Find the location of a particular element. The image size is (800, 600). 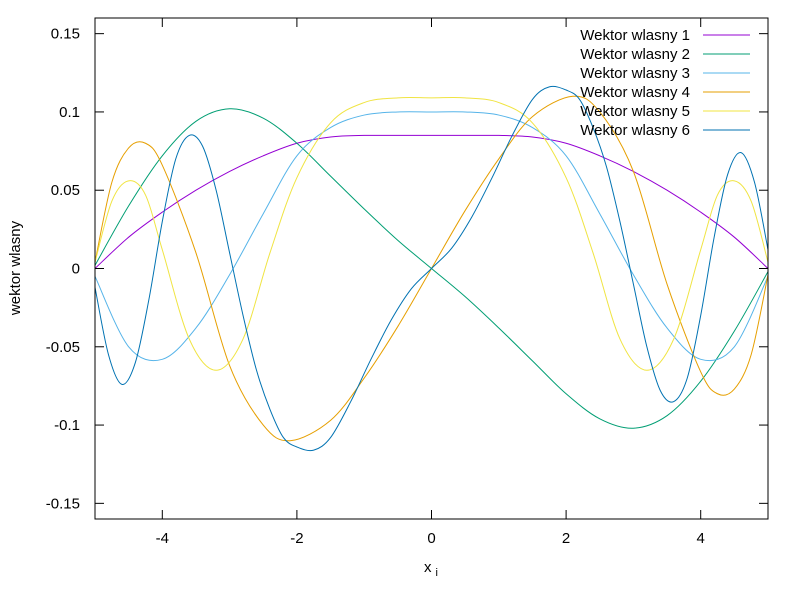

legend-label-2: Wektor wlasny 2 is located at coordinates (635, 54).